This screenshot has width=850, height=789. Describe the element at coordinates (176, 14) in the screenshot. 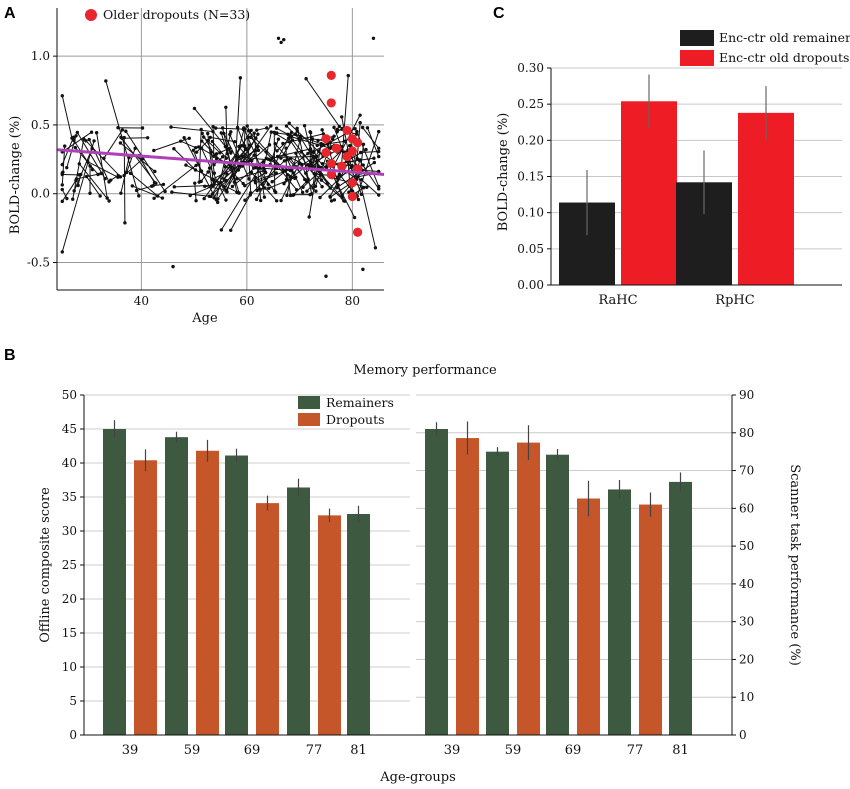

I see `legend-older-dropouts: Older dropouts (N=33)` at that location.